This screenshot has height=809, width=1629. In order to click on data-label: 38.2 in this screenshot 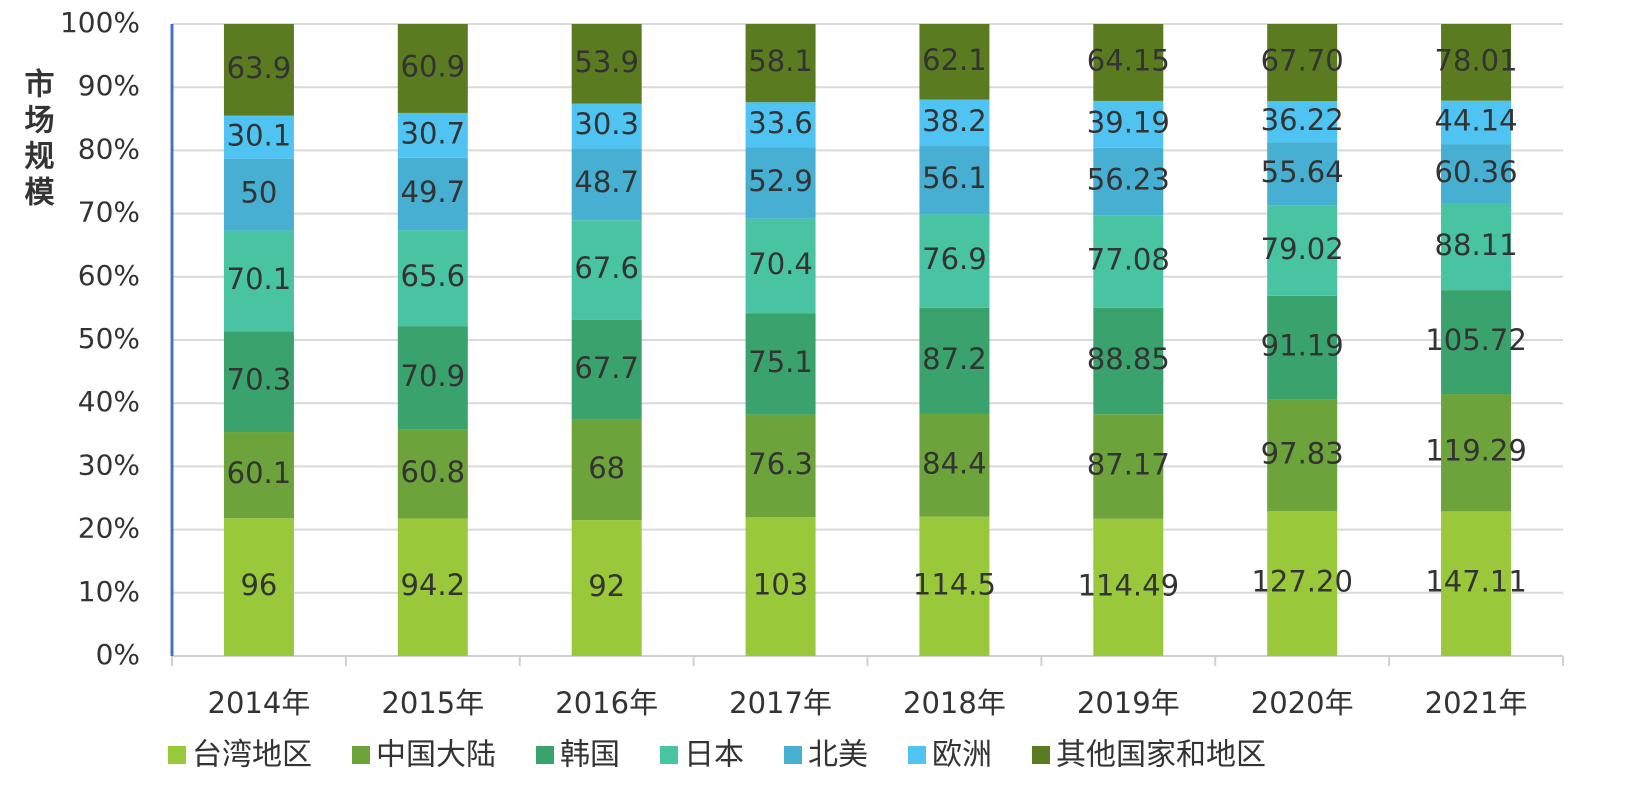, I will do `click(954, 121)`.